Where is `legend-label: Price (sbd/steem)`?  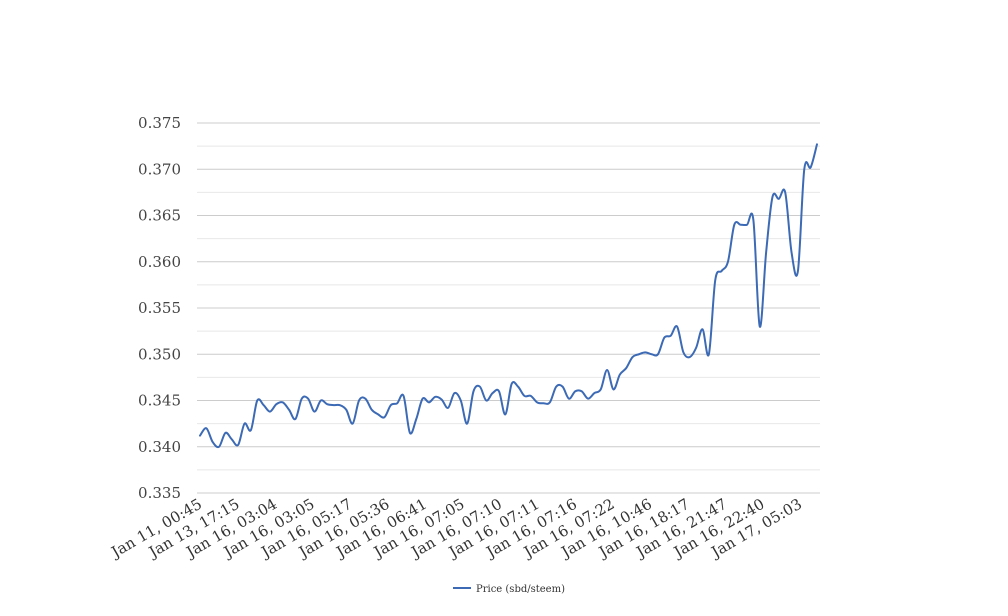 legend-label: Price (sbd/steem) is located at coordinates (520, 589).